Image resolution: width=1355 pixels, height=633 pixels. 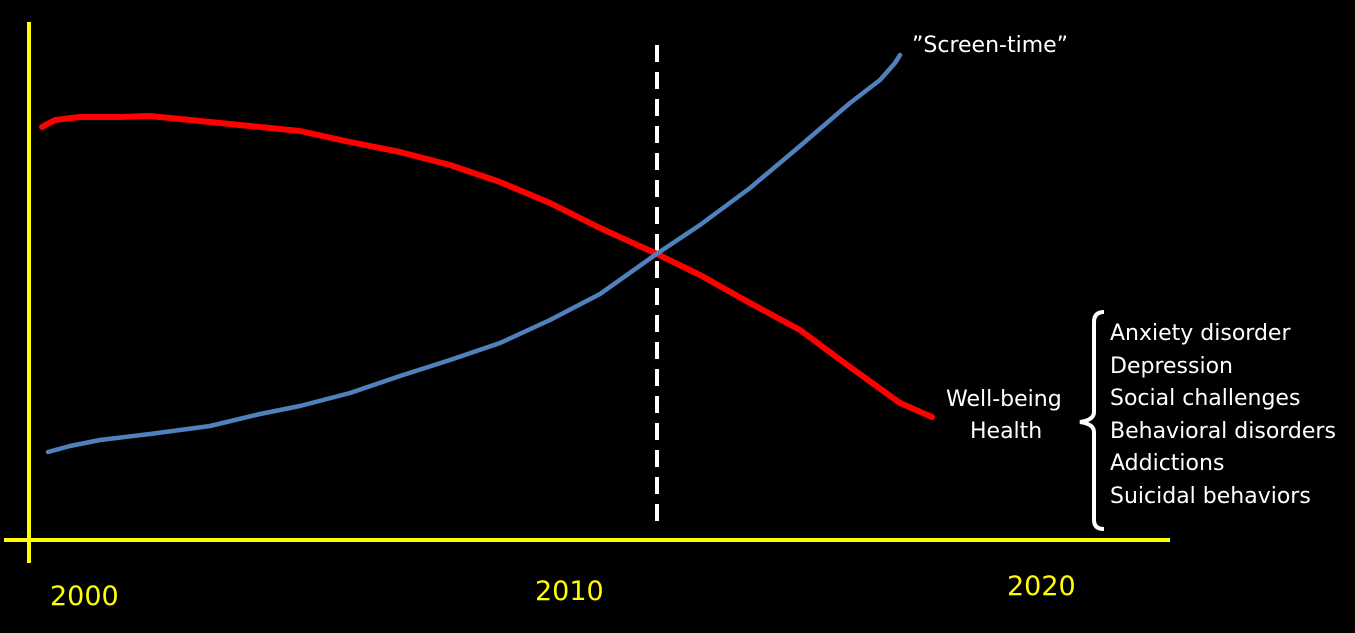 I want to click on screen-time-label: ”Screen-time”, so click(x=990, y=45).